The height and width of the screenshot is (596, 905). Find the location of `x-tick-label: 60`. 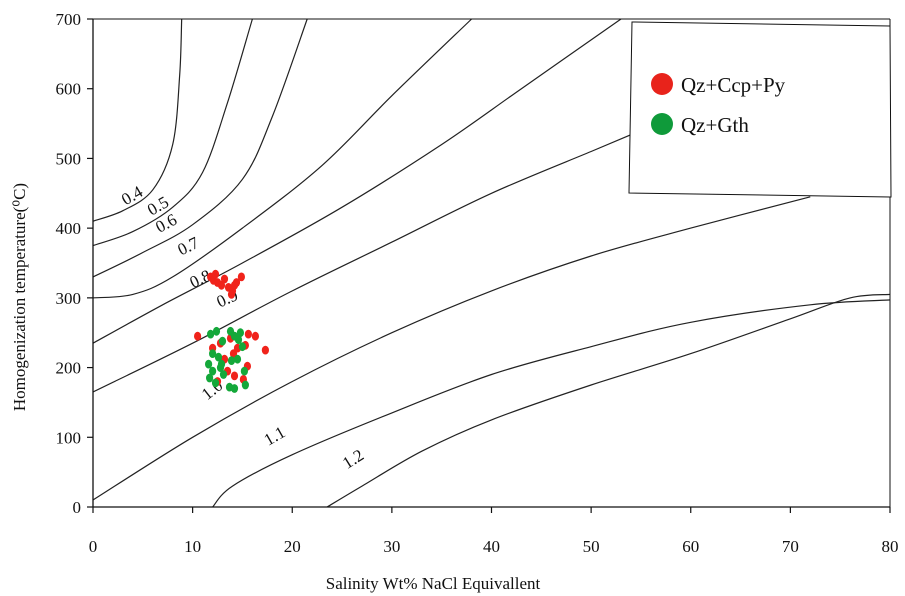

x-tick-label: 60 is located at coordinates (690, 546).